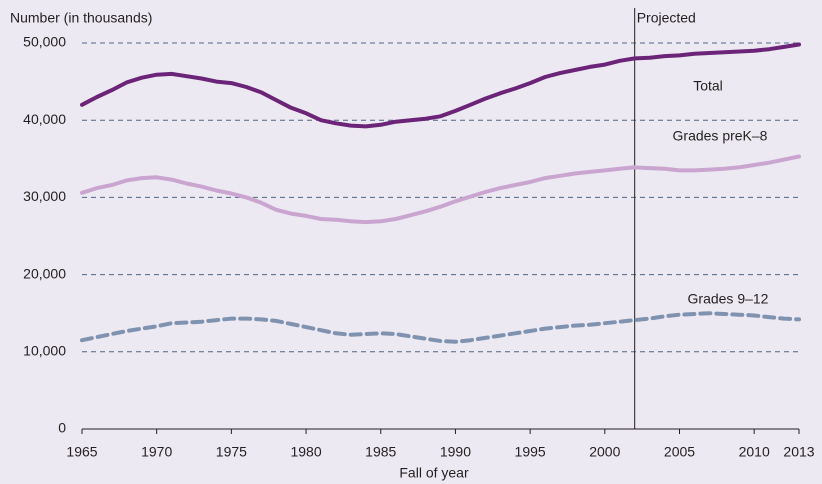 This screenshot has height=484, width=822. I want to click on y-axis-label: Number (in thousands), so click(81, 18).